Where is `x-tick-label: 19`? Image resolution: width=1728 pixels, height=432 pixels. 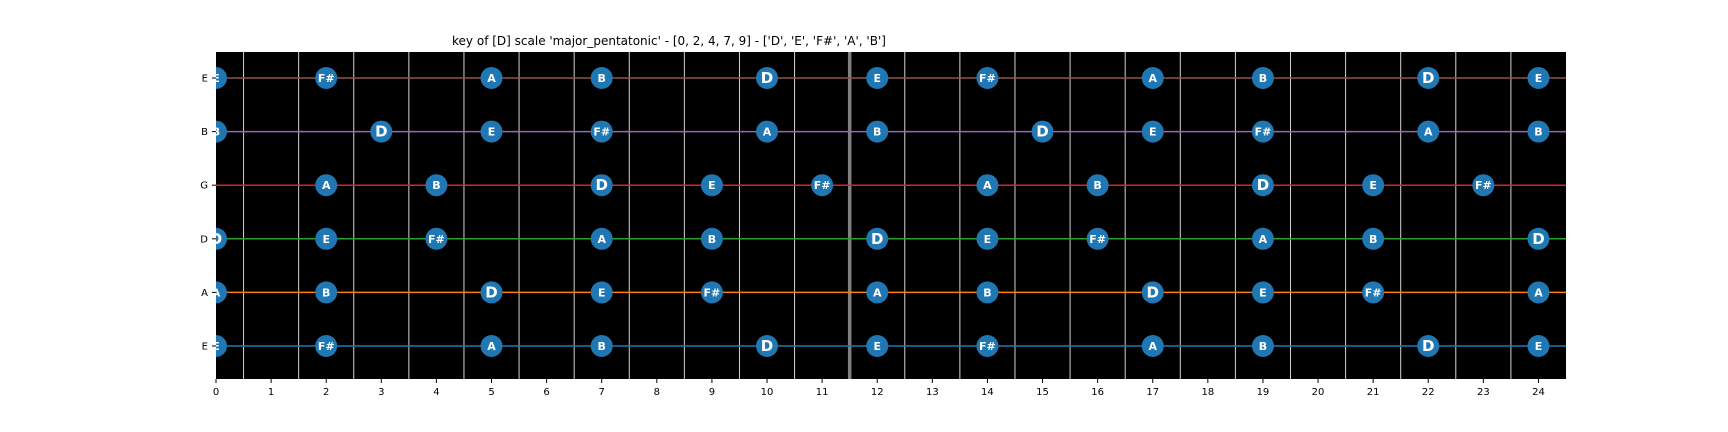
x-tick-label: 19 is located at coordinates (1263, 392).